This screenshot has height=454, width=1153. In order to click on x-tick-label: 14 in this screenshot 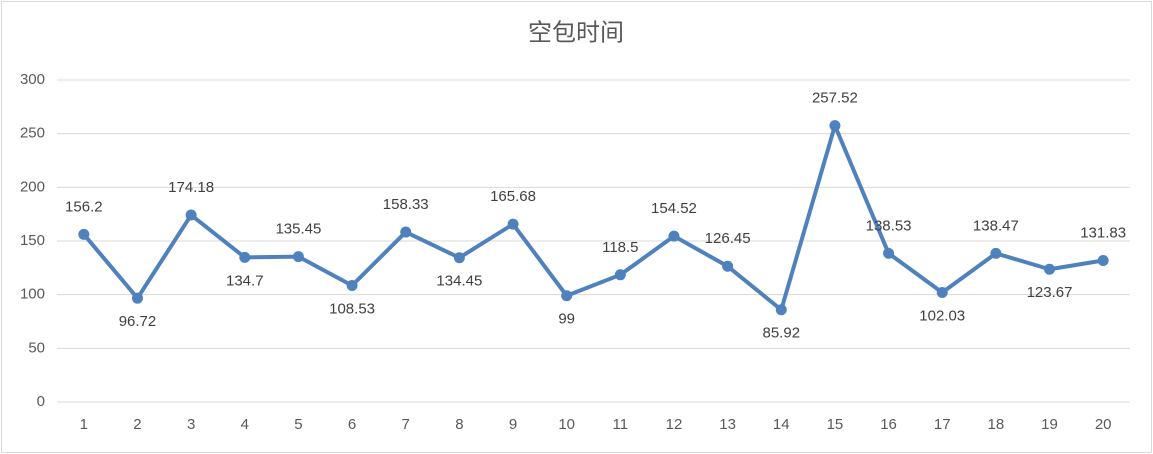, I will do `click(781, 424)`.